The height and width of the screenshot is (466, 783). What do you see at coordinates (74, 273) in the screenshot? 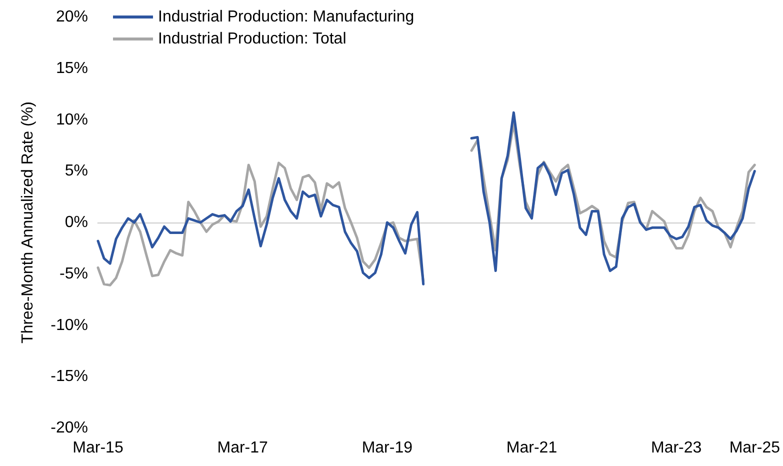
I see `y-tick-label: -5%` at bounding box center [74, 273].